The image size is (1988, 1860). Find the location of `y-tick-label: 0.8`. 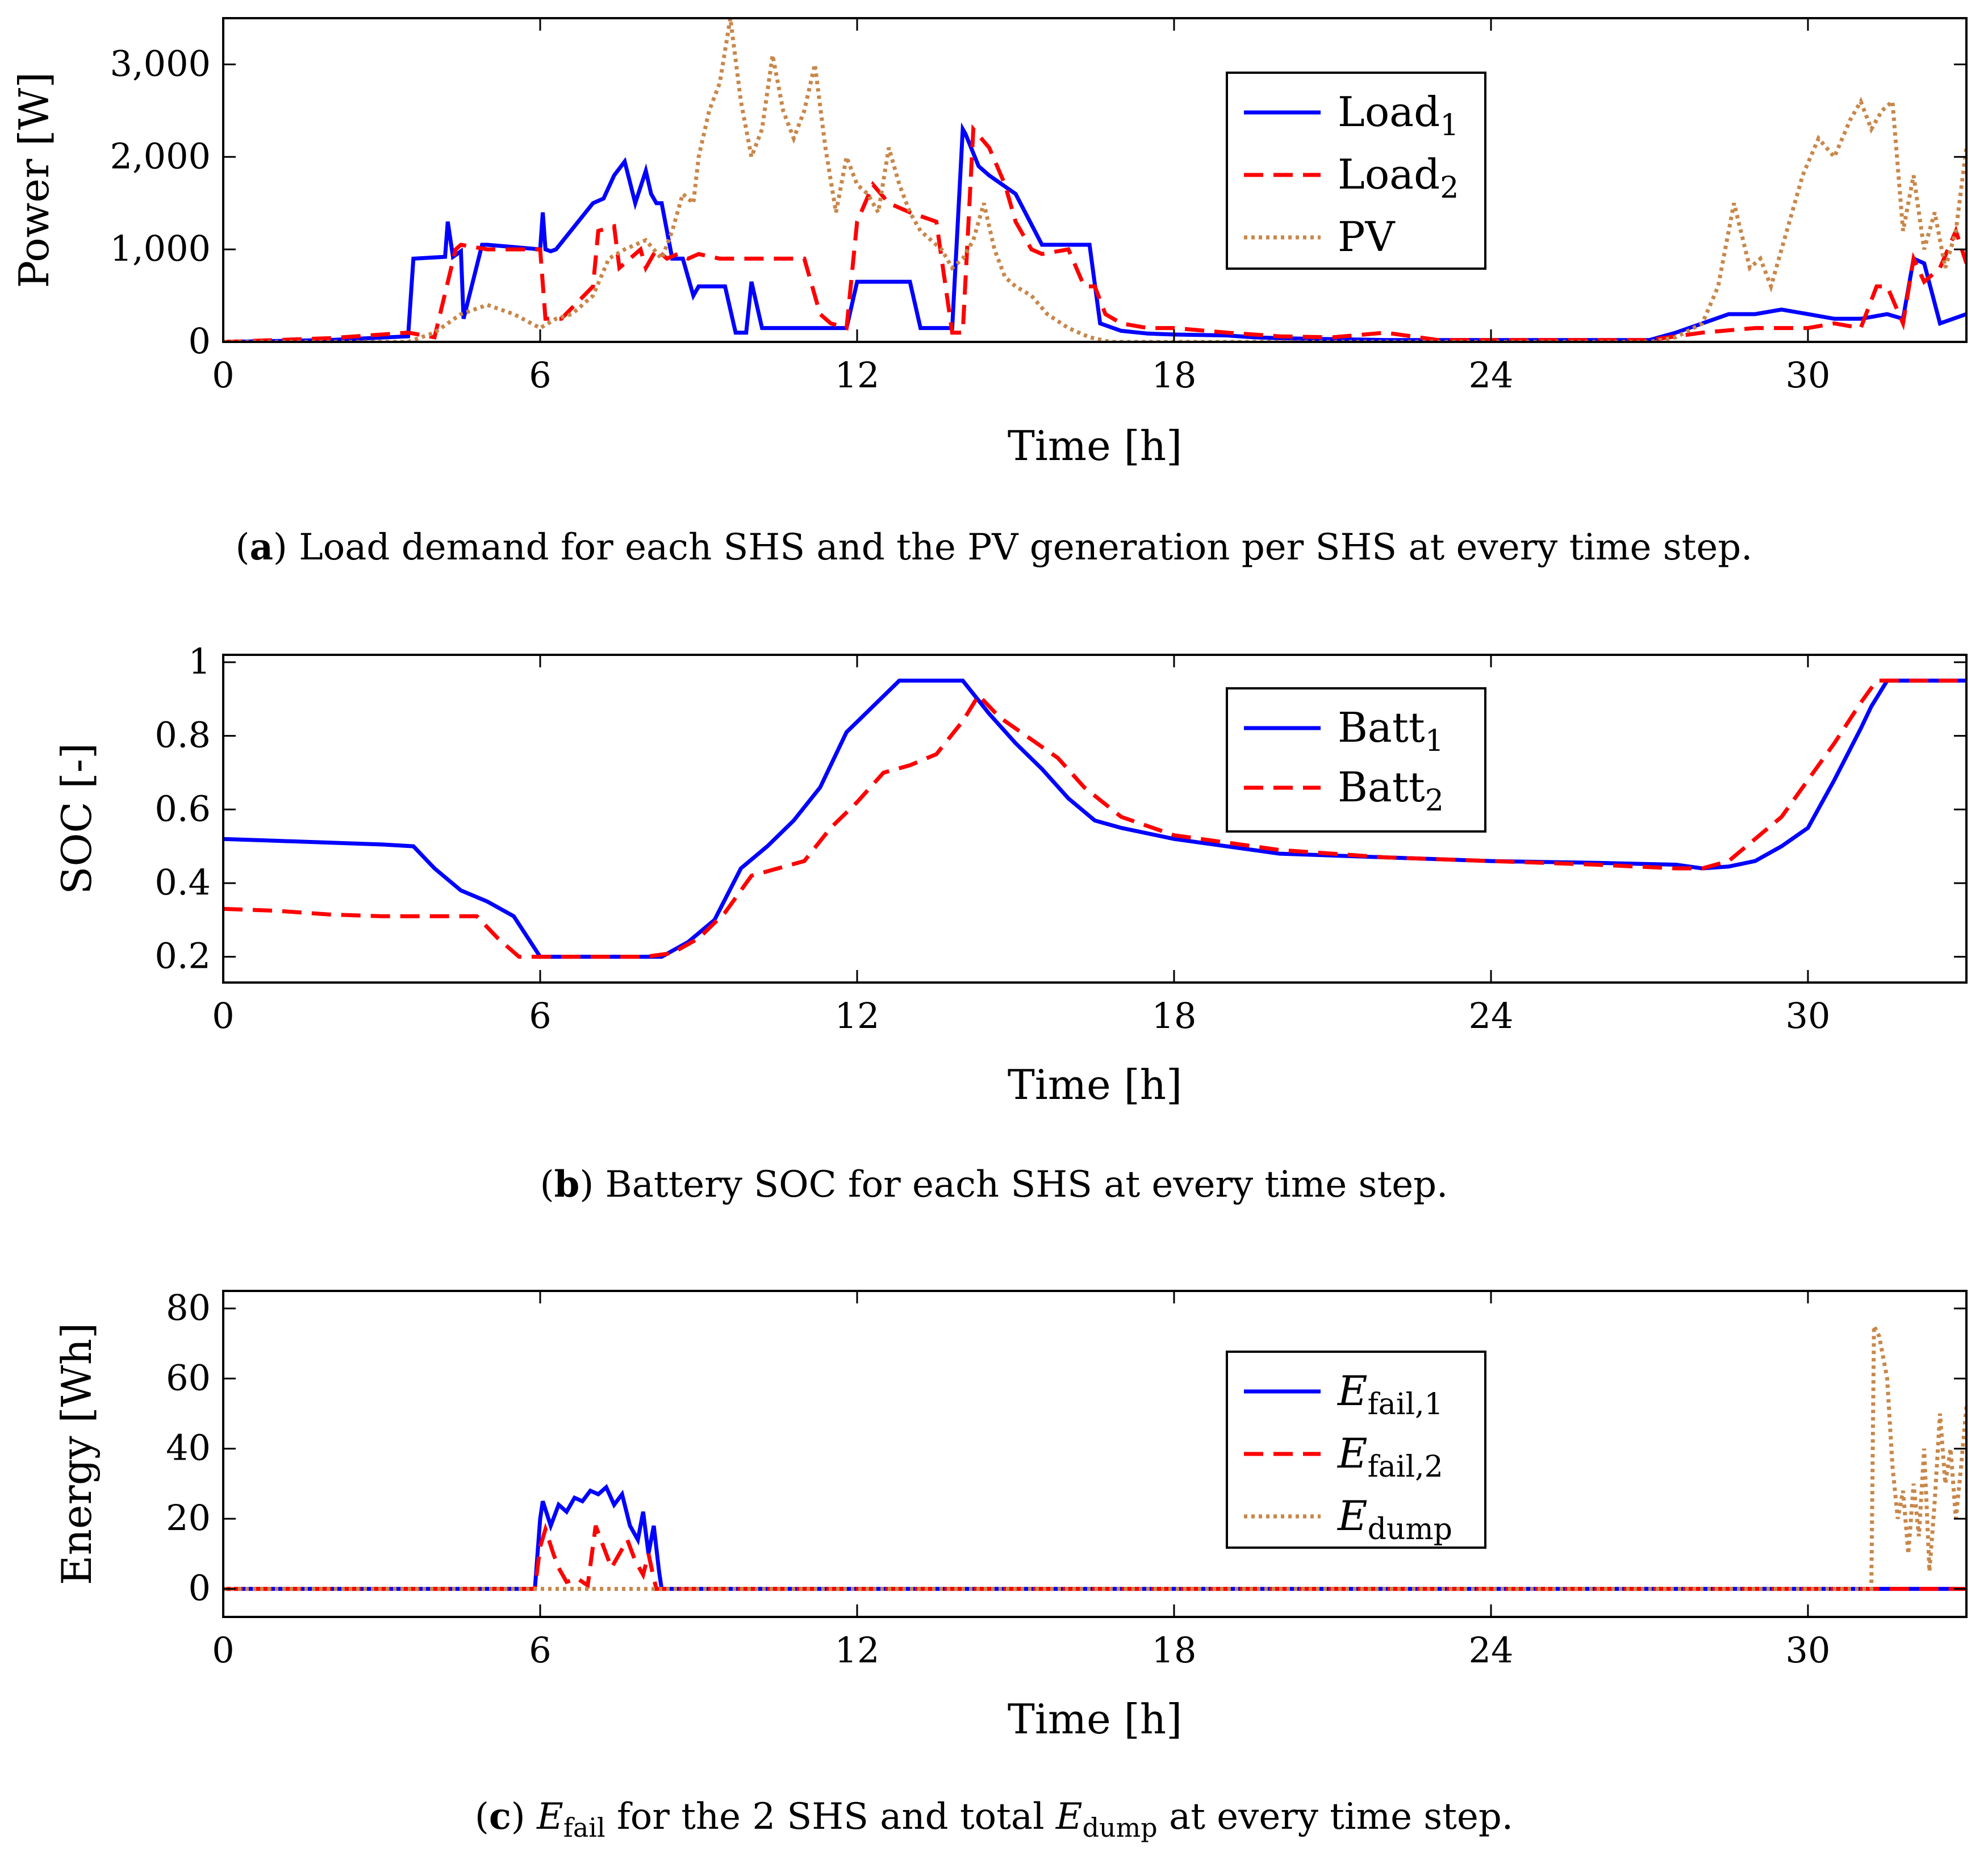

y-tick-label: 0.8 is located at coordinates (182, 735).